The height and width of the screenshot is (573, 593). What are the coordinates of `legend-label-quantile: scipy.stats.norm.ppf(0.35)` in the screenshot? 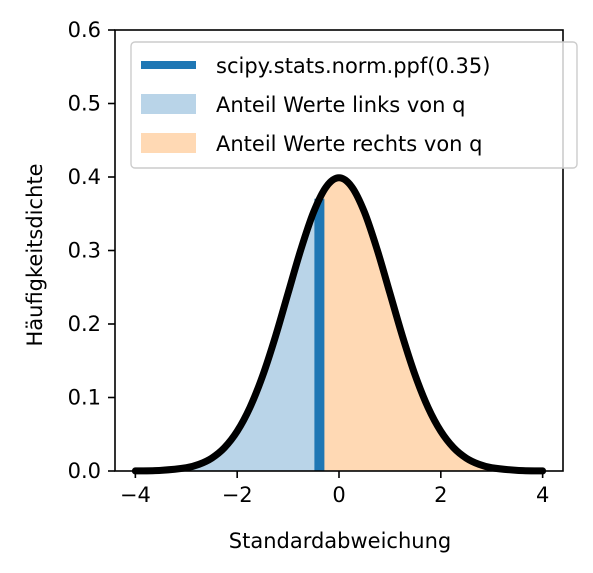 It's located at (353, 66).